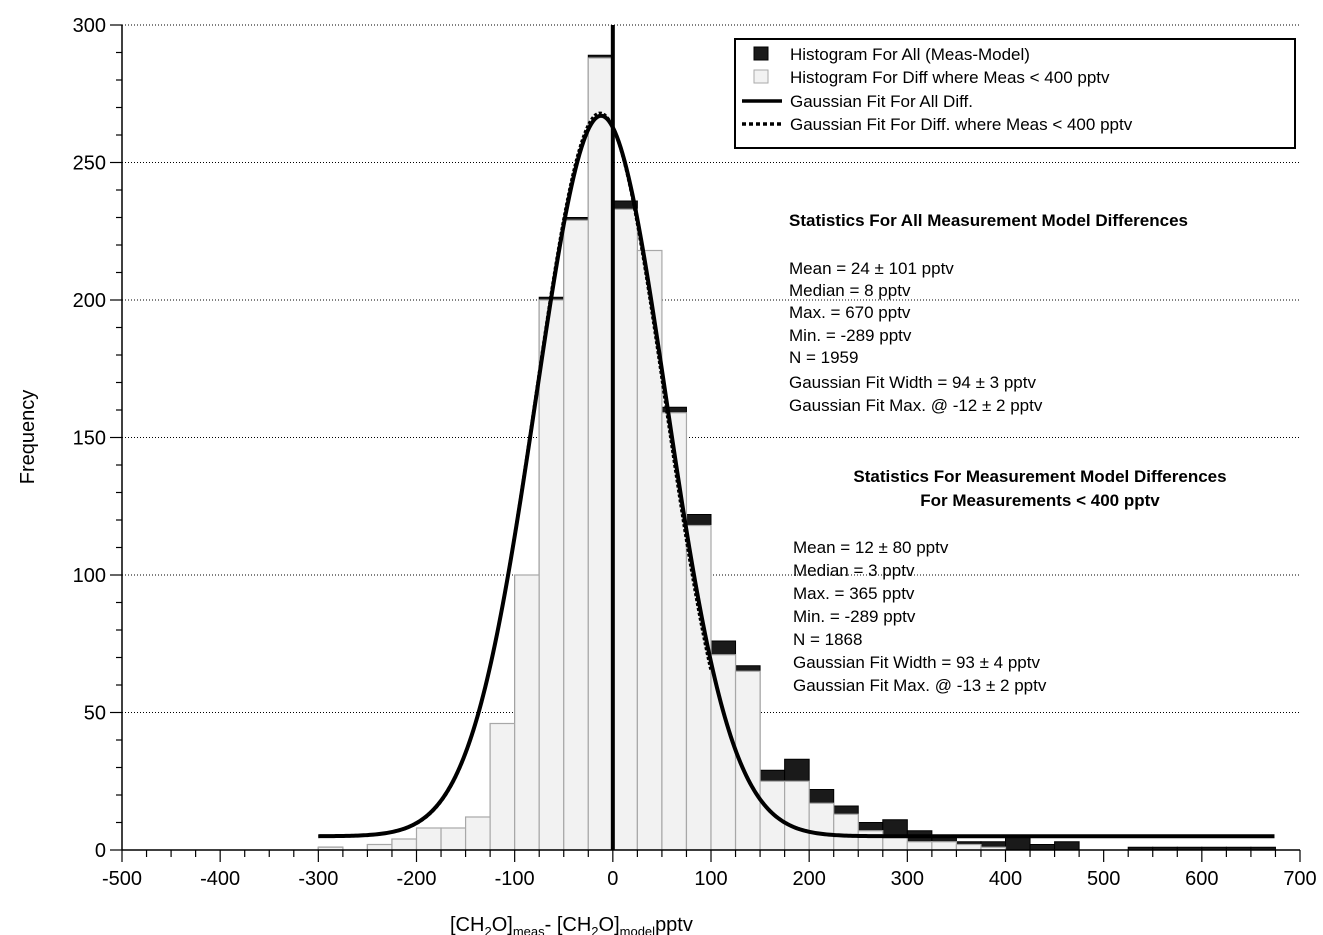 The height and width of the screenshot is (935, 1323). What do you see at coordinates (95, 714) in the screenshot?
I see `y-tick-label: 50` at bounding box center [95, 714].